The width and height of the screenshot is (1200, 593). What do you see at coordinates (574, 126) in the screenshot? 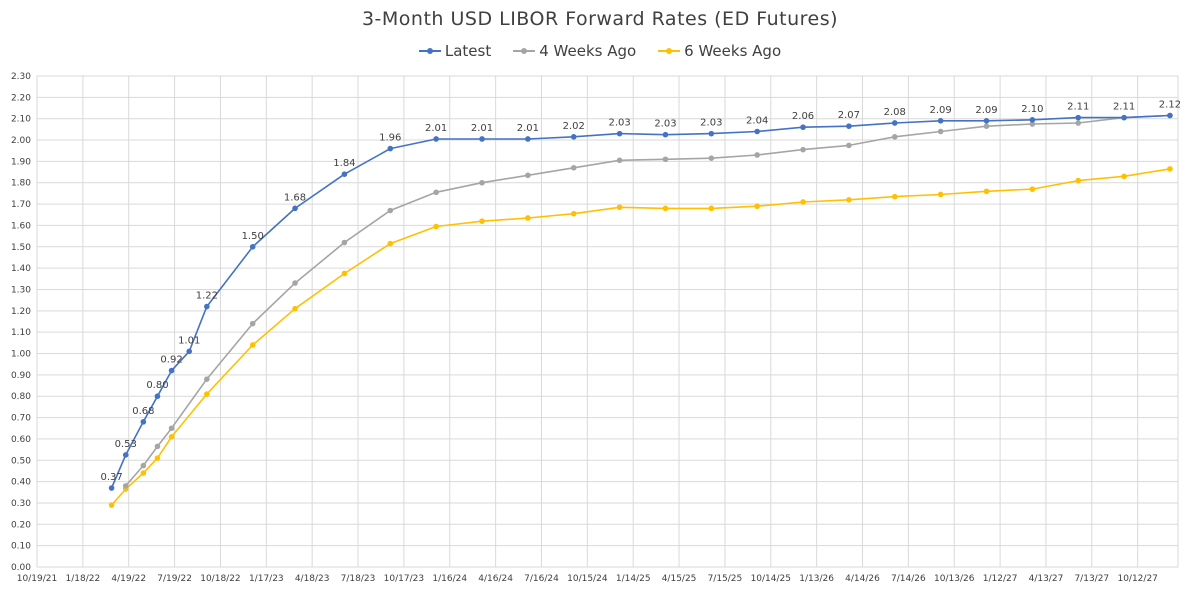
I see `data-label: 2.02` at bounding box center [574, 126].